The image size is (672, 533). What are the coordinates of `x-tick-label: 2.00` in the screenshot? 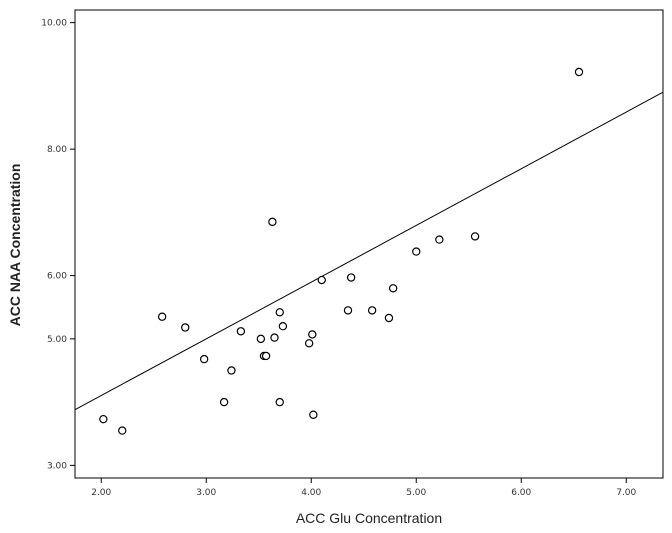 It's located at (101, 493).